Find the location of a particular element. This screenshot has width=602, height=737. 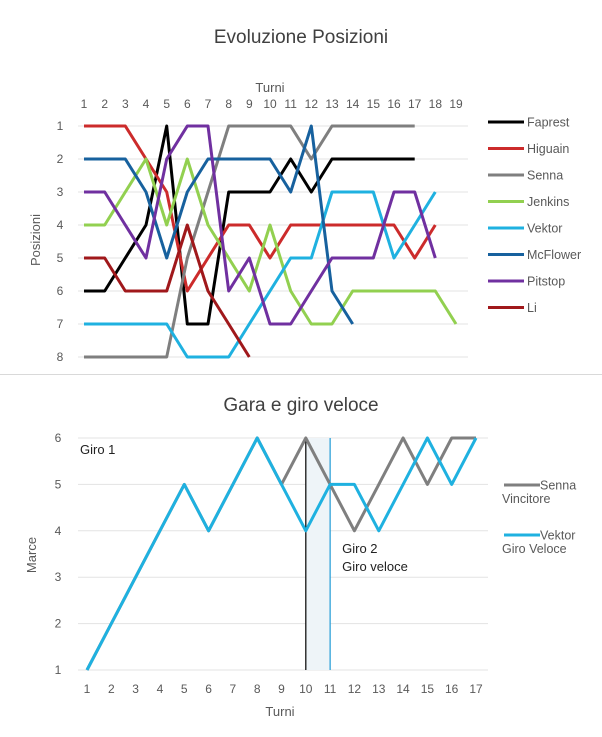

legend-label: Pitstop is located at coordinates (546, 282).